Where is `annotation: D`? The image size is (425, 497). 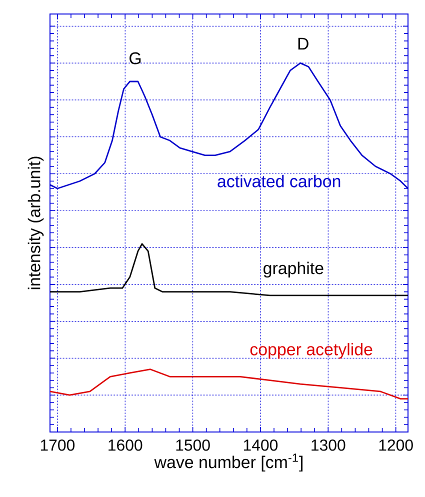
annotation: D is located at coordinates (303, 44).